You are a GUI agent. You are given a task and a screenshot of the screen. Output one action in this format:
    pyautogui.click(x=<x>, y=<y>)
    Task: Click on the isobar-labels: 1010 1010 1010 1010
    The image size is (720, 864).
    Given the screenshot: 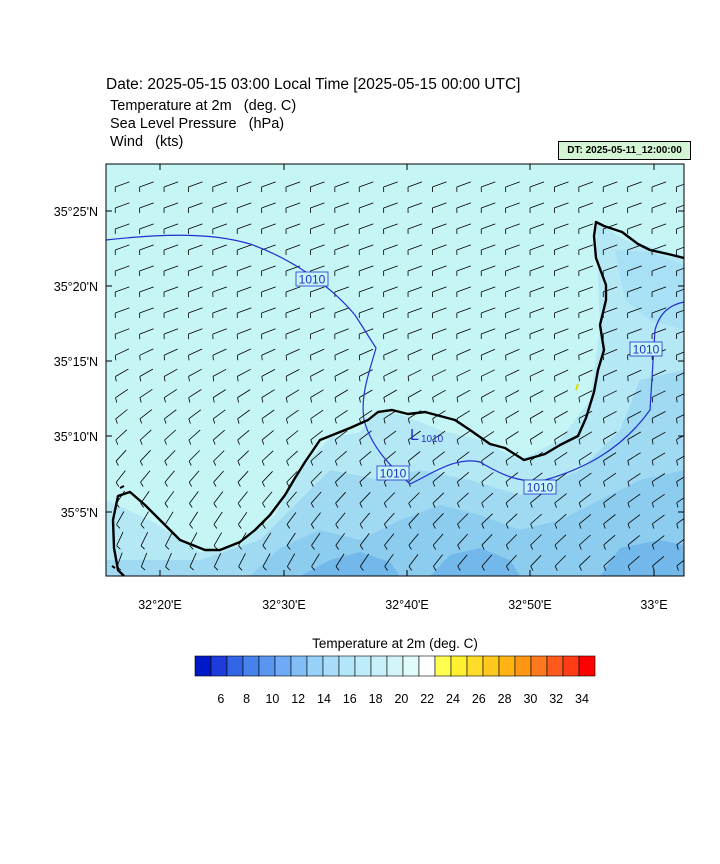 What is the action you would take?
    pyautogui.click(x=479, y=383)
    